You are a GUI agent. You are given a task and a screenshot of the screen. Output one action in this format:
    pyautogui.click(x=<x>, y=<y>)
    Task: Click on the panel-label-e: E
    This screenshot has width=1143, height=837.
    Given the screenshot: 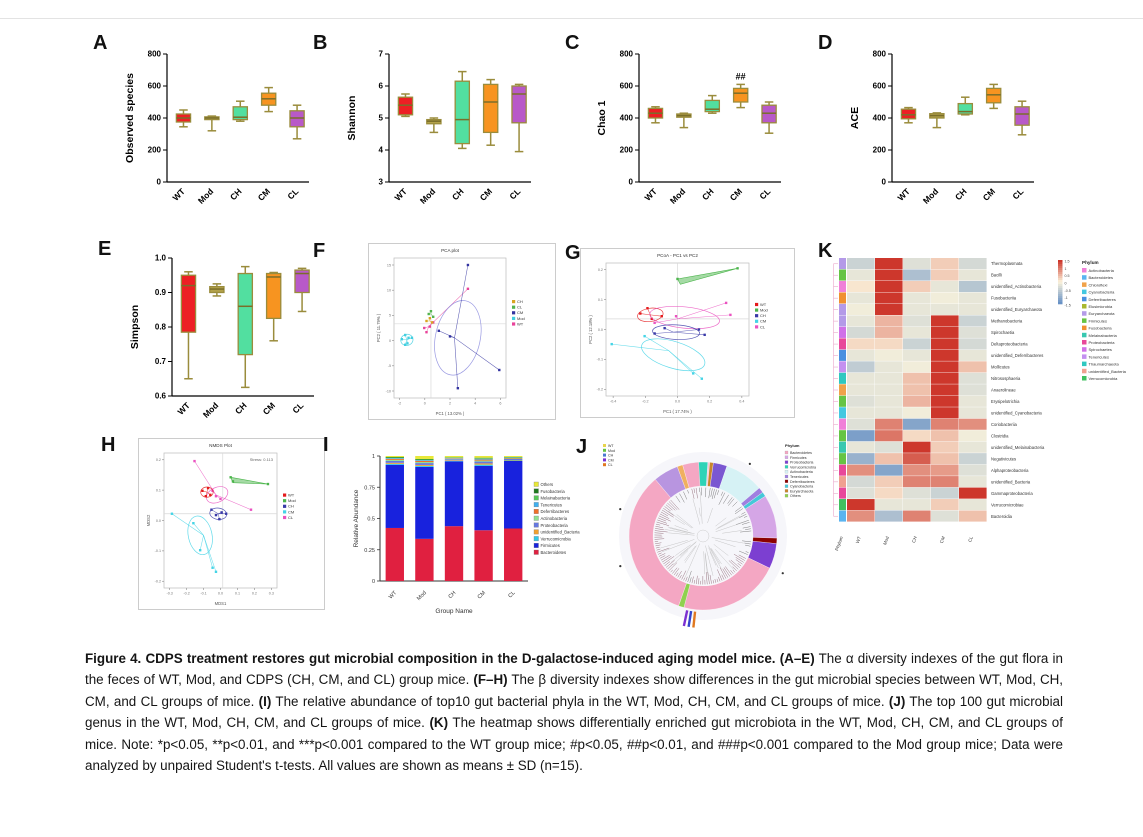 What is the action you would take?
    pyautogui.click(x=105, y=249)
    